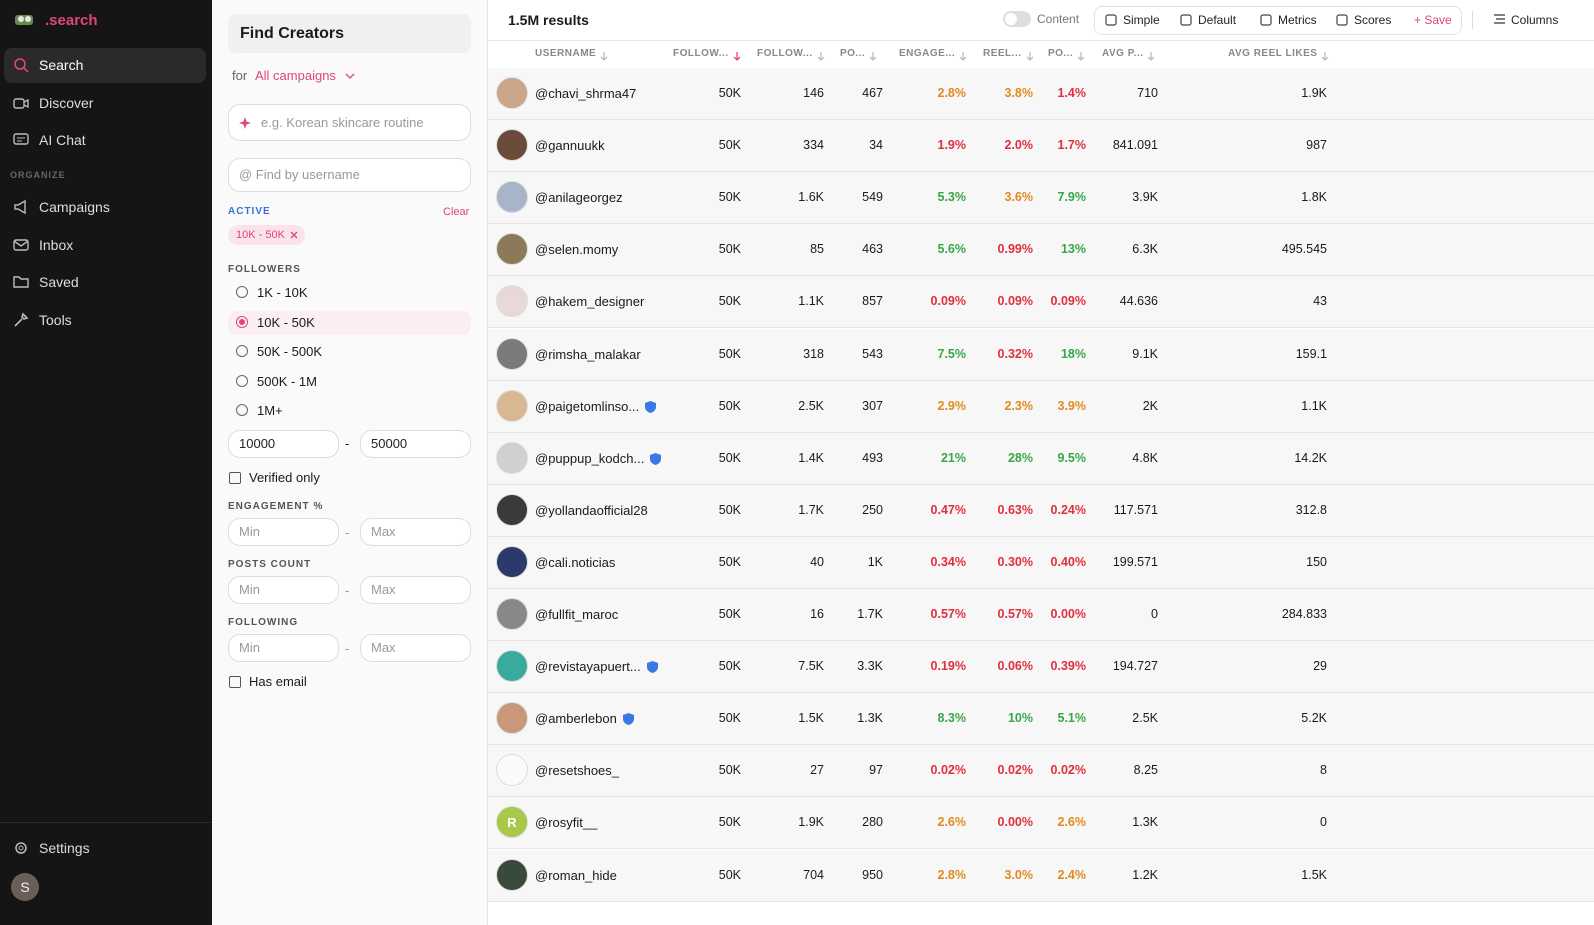  Describe the element at coordinates (105, 245) in the screenshot. I see `nav-item: Inbox` at that location.